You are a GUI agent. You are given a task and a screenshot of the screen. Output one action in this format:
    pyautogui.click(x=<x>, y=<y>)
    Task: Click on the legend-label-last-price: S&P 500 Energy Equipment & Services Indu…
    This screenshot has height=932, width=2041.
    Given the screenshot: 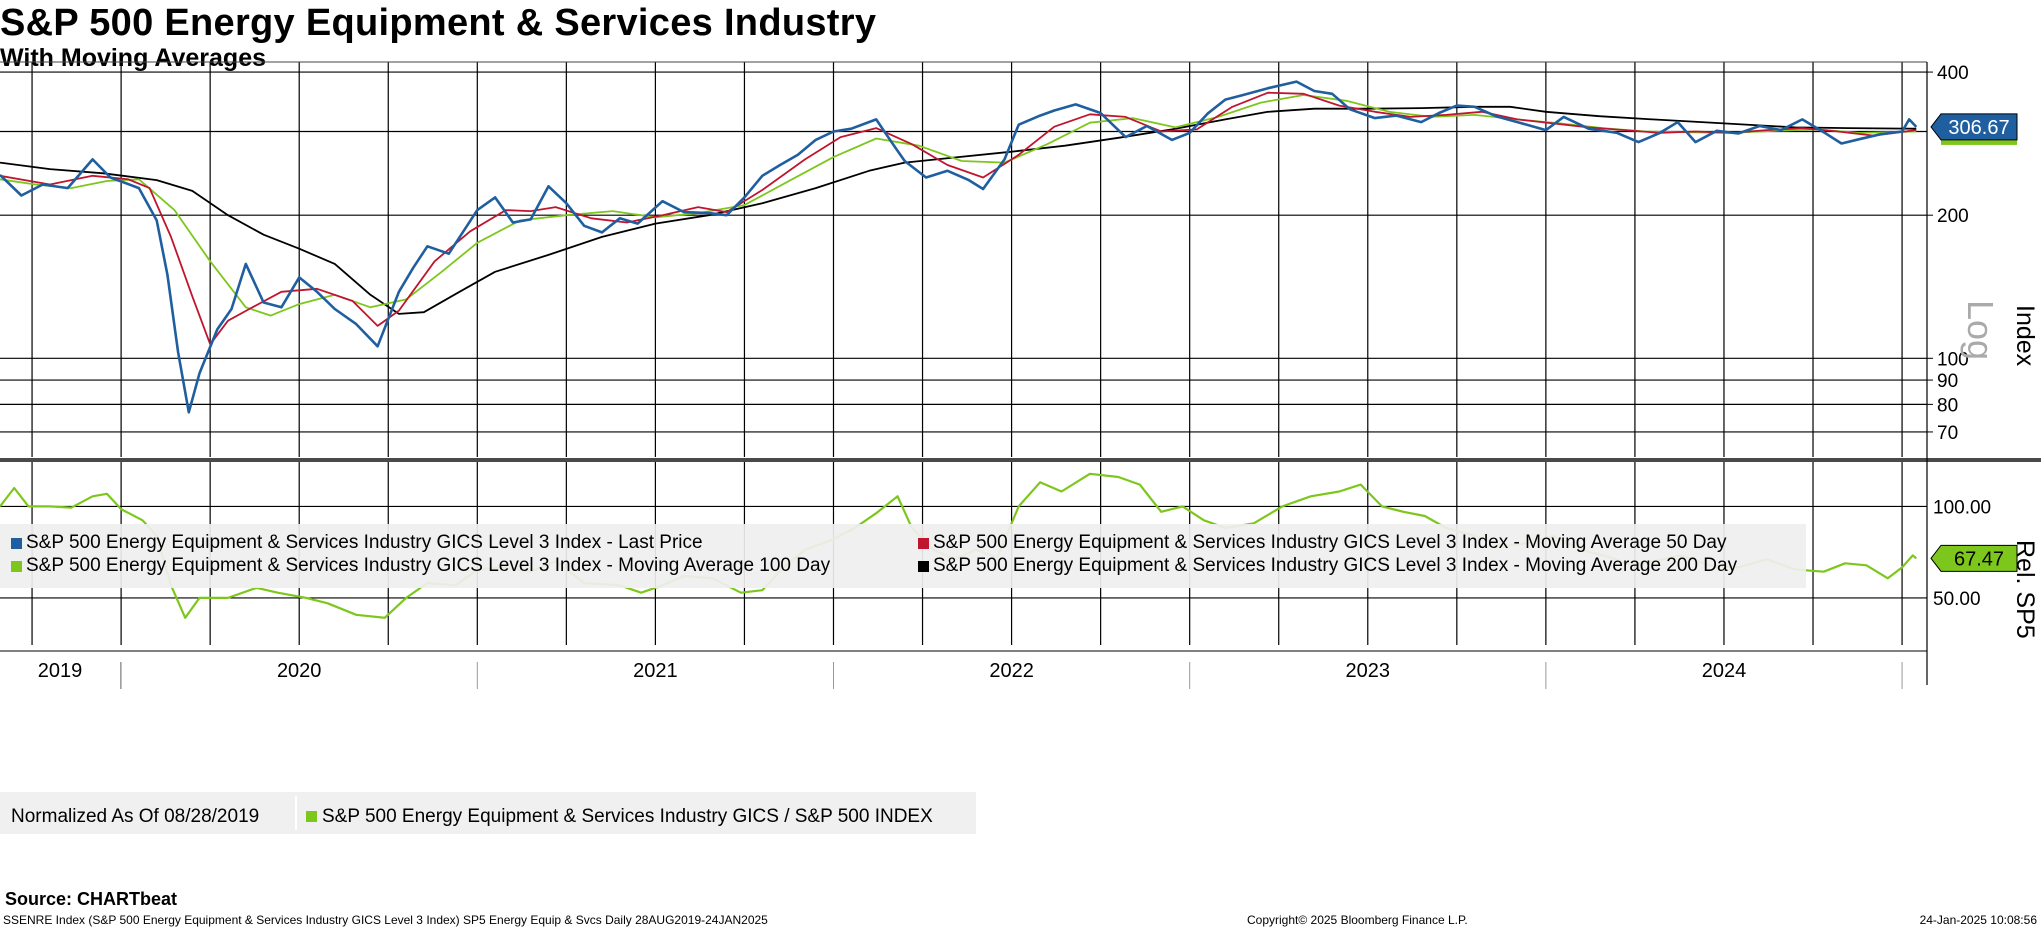 What is the action you would take?
    pyautogui.click(x=364, y=542)
    